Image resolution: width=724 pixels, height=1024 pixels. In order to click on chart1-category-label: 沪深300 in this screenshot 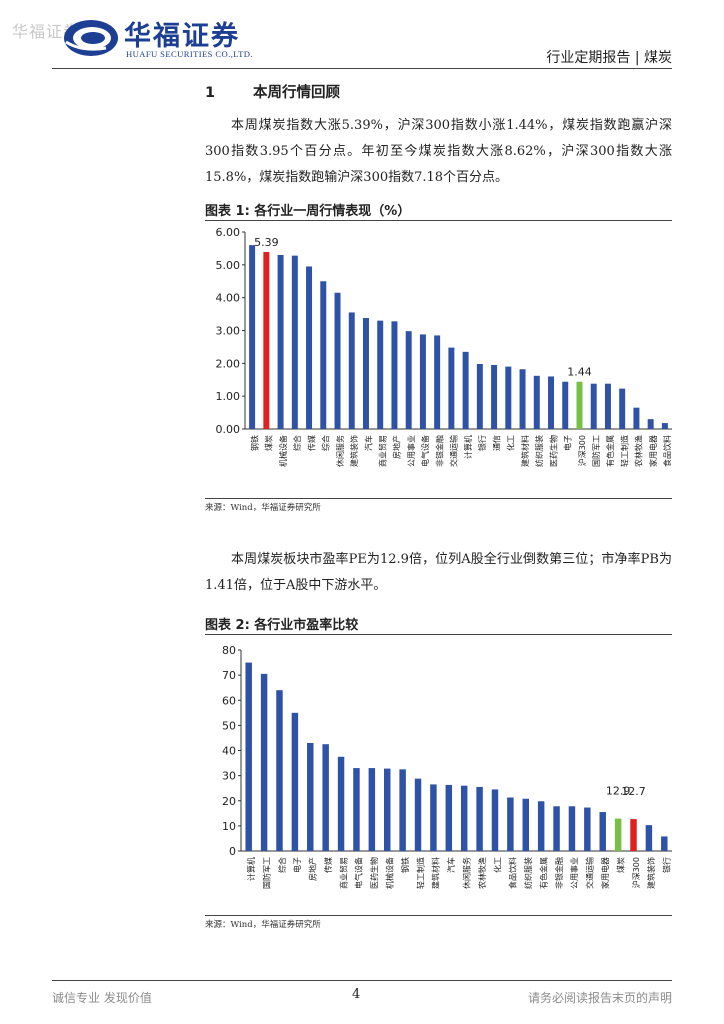, I will do `click(582, 450)`.